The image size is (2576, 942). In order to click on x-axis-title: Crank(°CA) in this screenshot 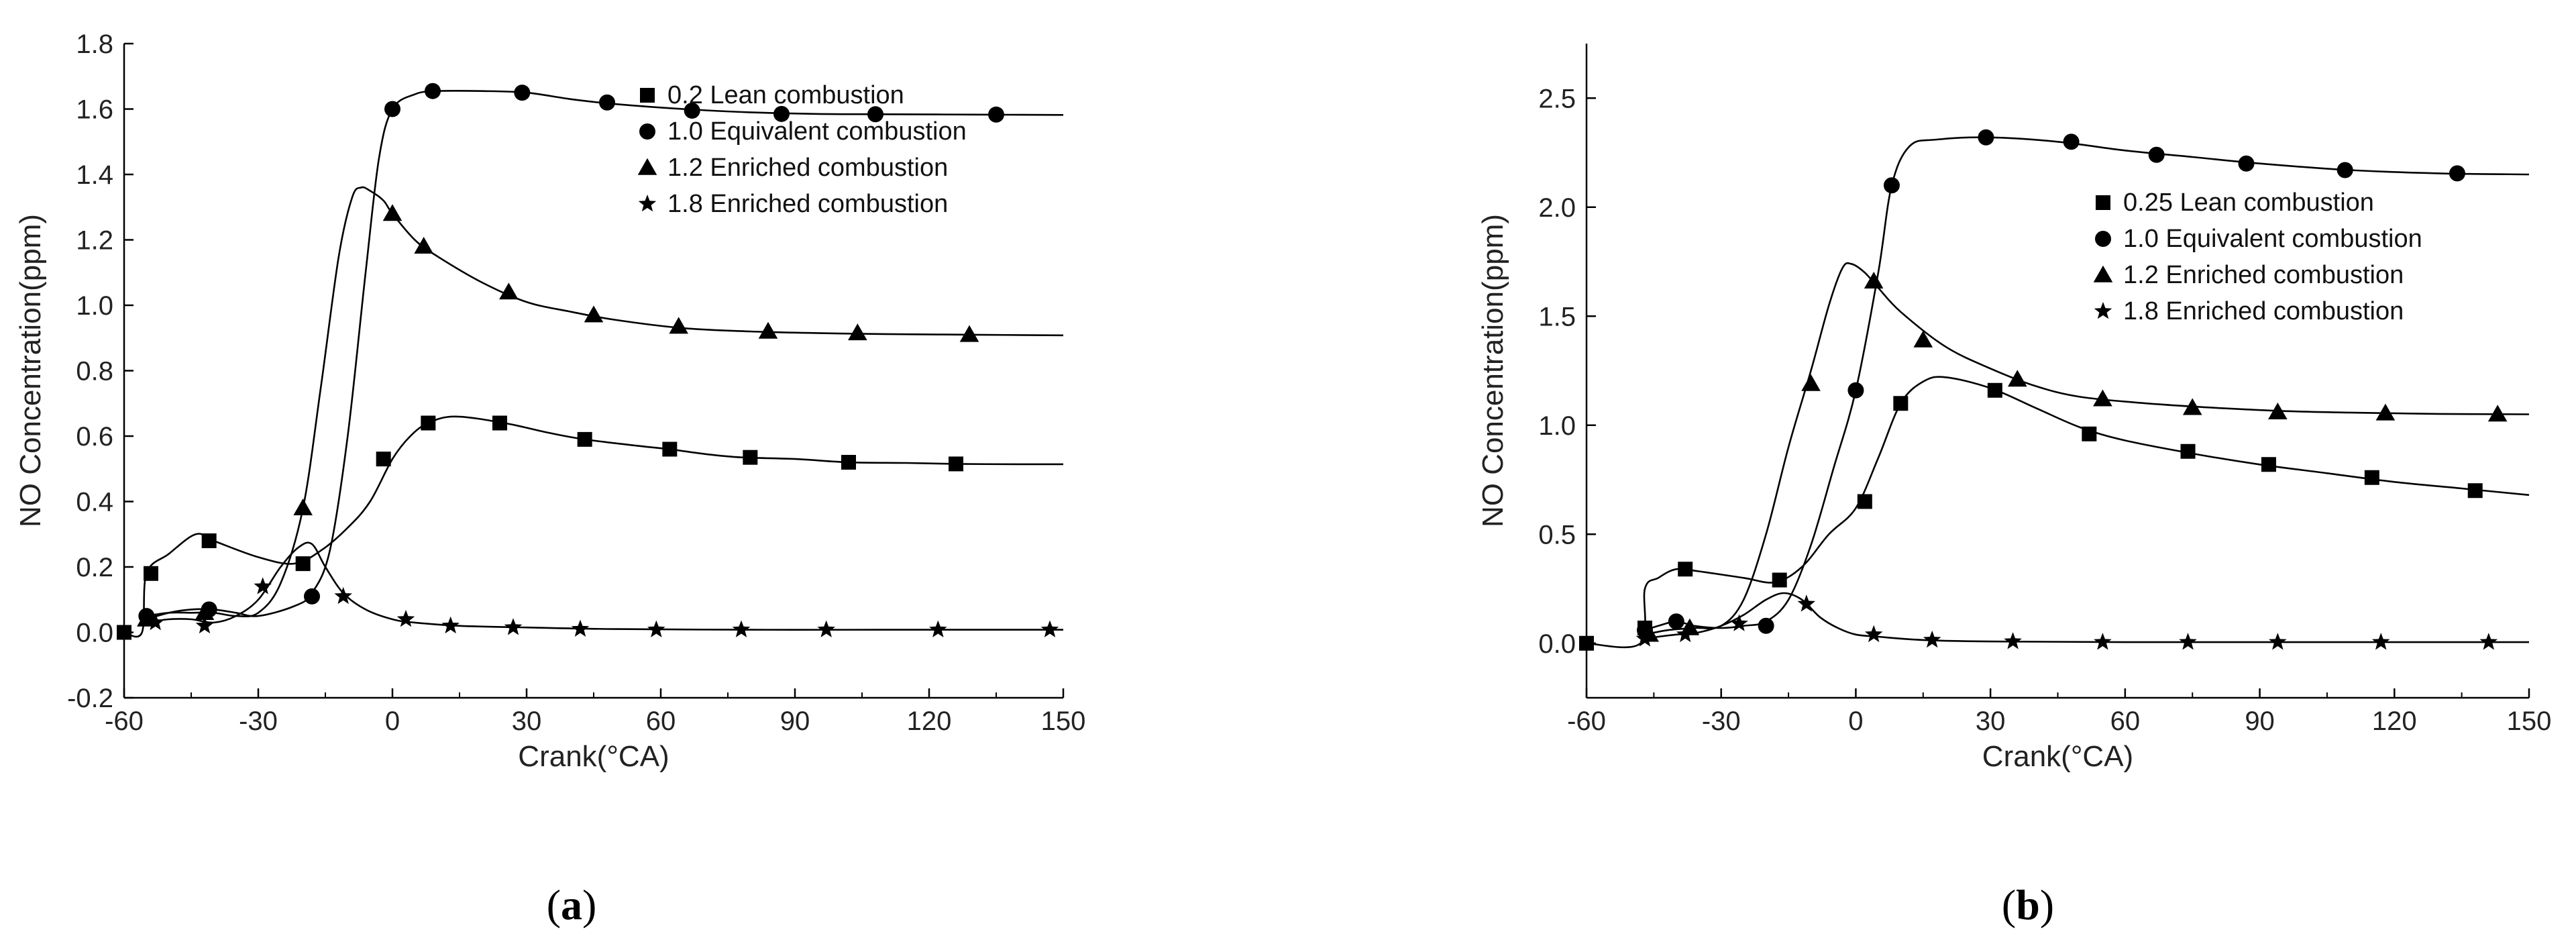, I will do `click(2057, 756)`.